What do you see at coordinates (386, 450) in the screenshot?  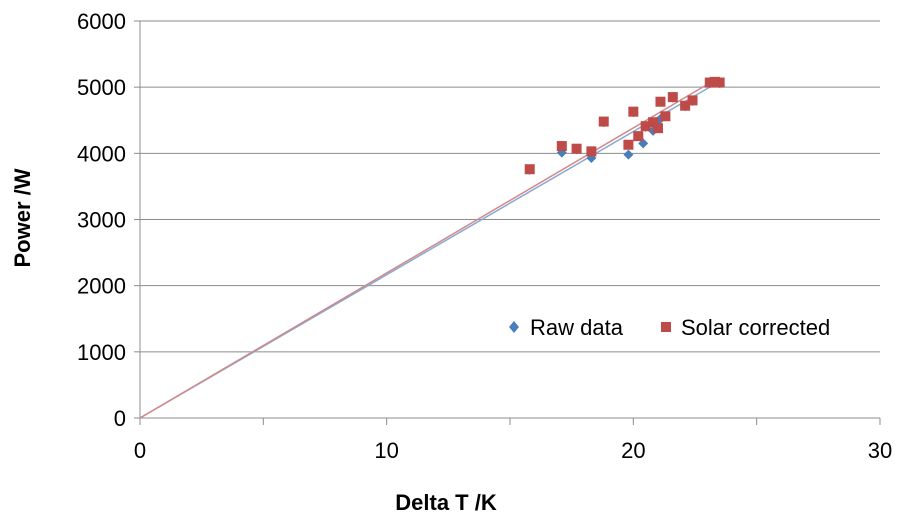 I see `x-tick-label: 10` at bounding box center [386, 450].